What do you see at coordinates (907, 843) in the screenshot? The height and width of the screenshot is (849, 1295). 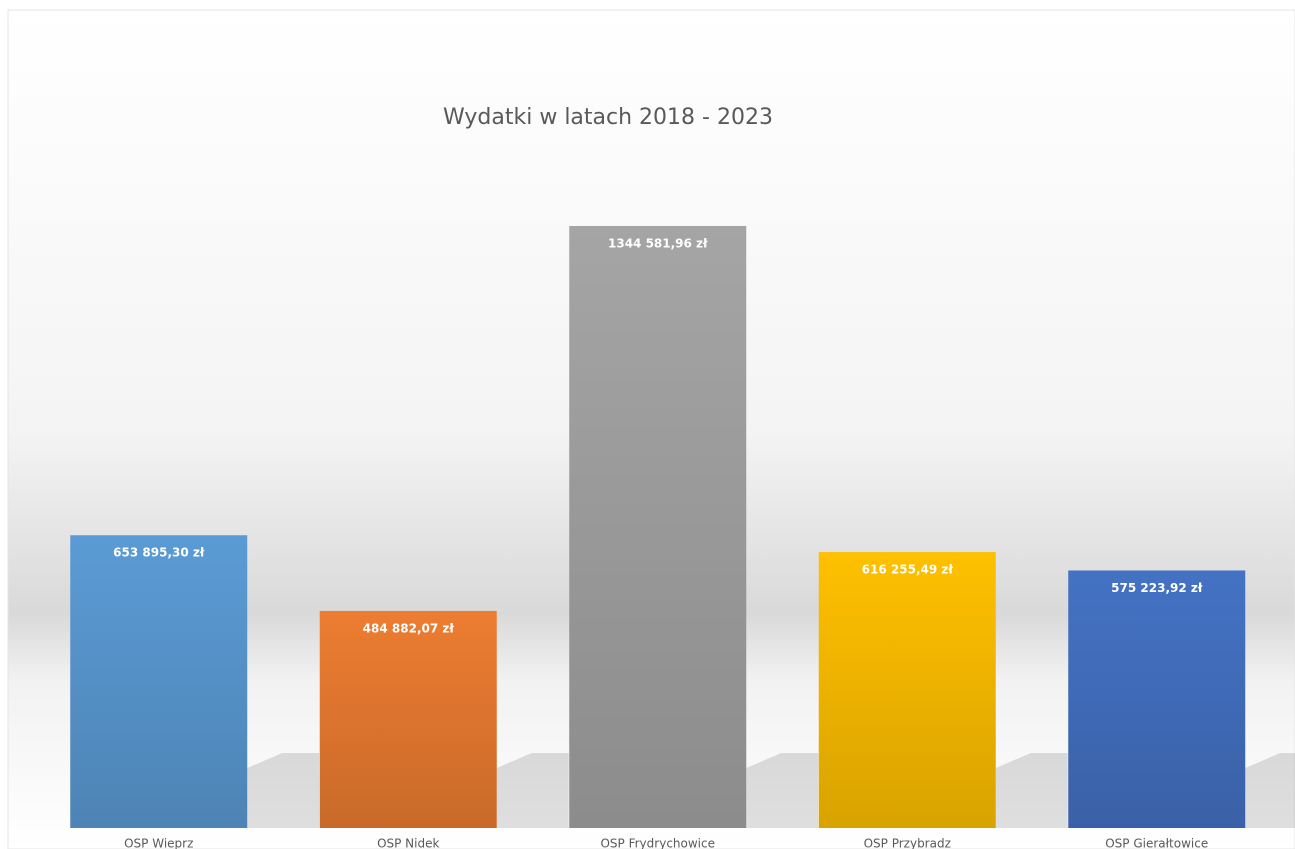 I see `x-tick-label: OSP Przybradz` at bounding box center [907, 843].